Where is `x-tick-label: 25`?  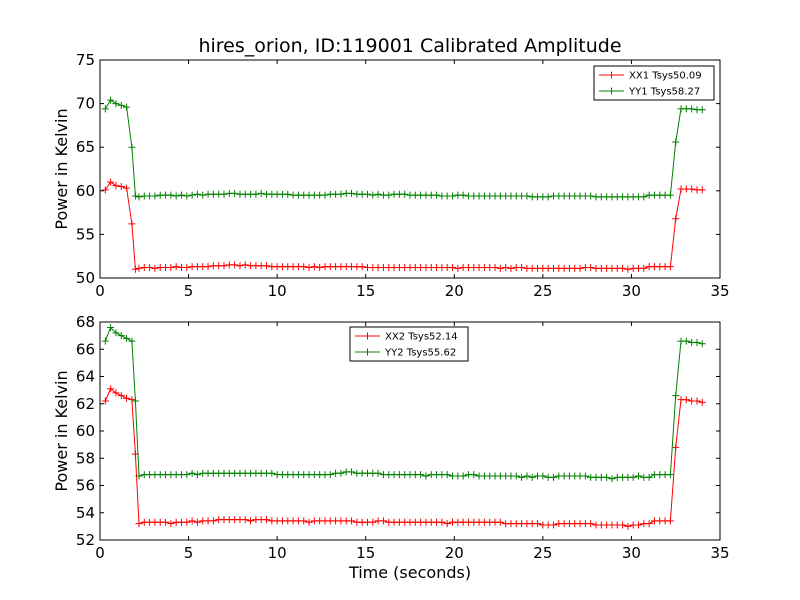 x-tick-label: 25 is located at coordinates (542, 553).